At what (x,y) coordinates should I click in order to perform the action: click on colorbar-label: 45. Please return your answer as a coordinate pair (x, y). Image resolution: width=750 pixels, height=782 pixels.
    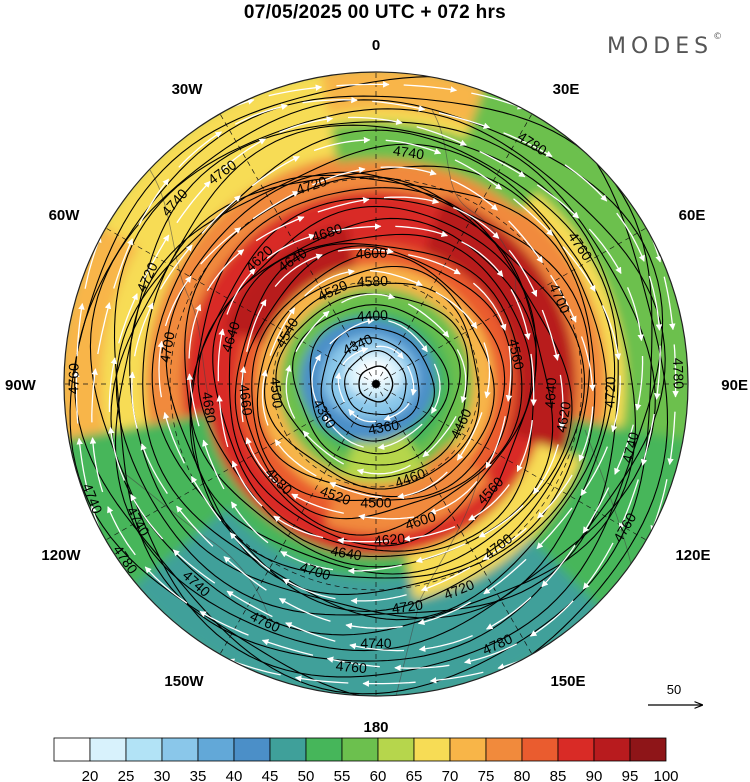
    Looking at the image, I should click on (270, 775).